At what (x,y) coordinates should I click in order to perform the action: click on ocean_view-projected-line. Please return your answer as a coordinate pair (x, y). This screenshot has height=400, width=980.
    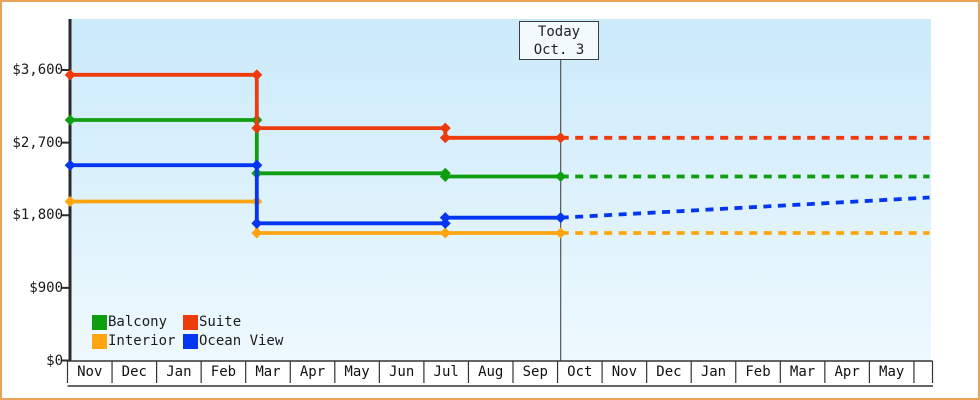
    Looking at the image, I should click on (745, 207).